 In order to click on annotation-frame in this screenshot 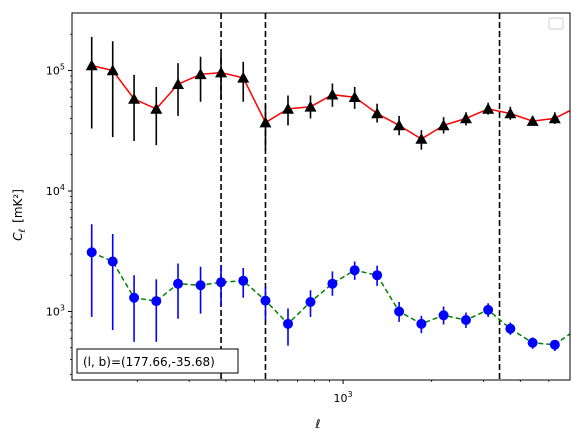, I will do `click(157, 361)`.